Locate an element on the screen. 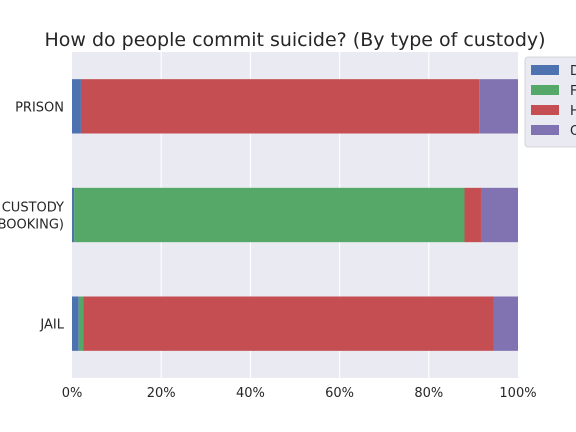  legend-box is located at coordinates (550, 102).